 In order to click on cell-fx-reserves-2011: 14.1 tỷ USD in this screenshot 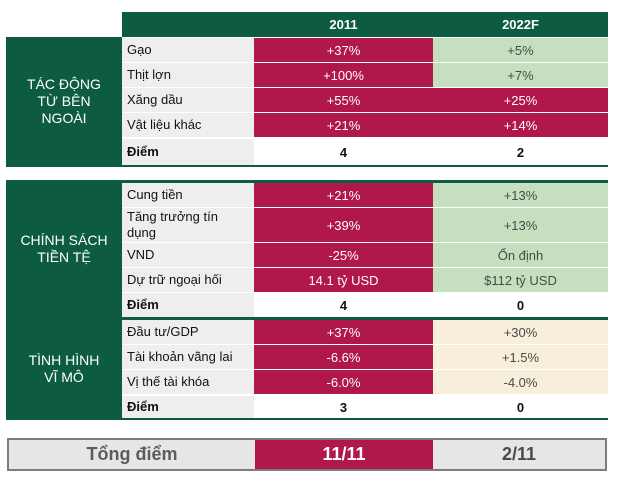, I will do `click(343, 280)`.